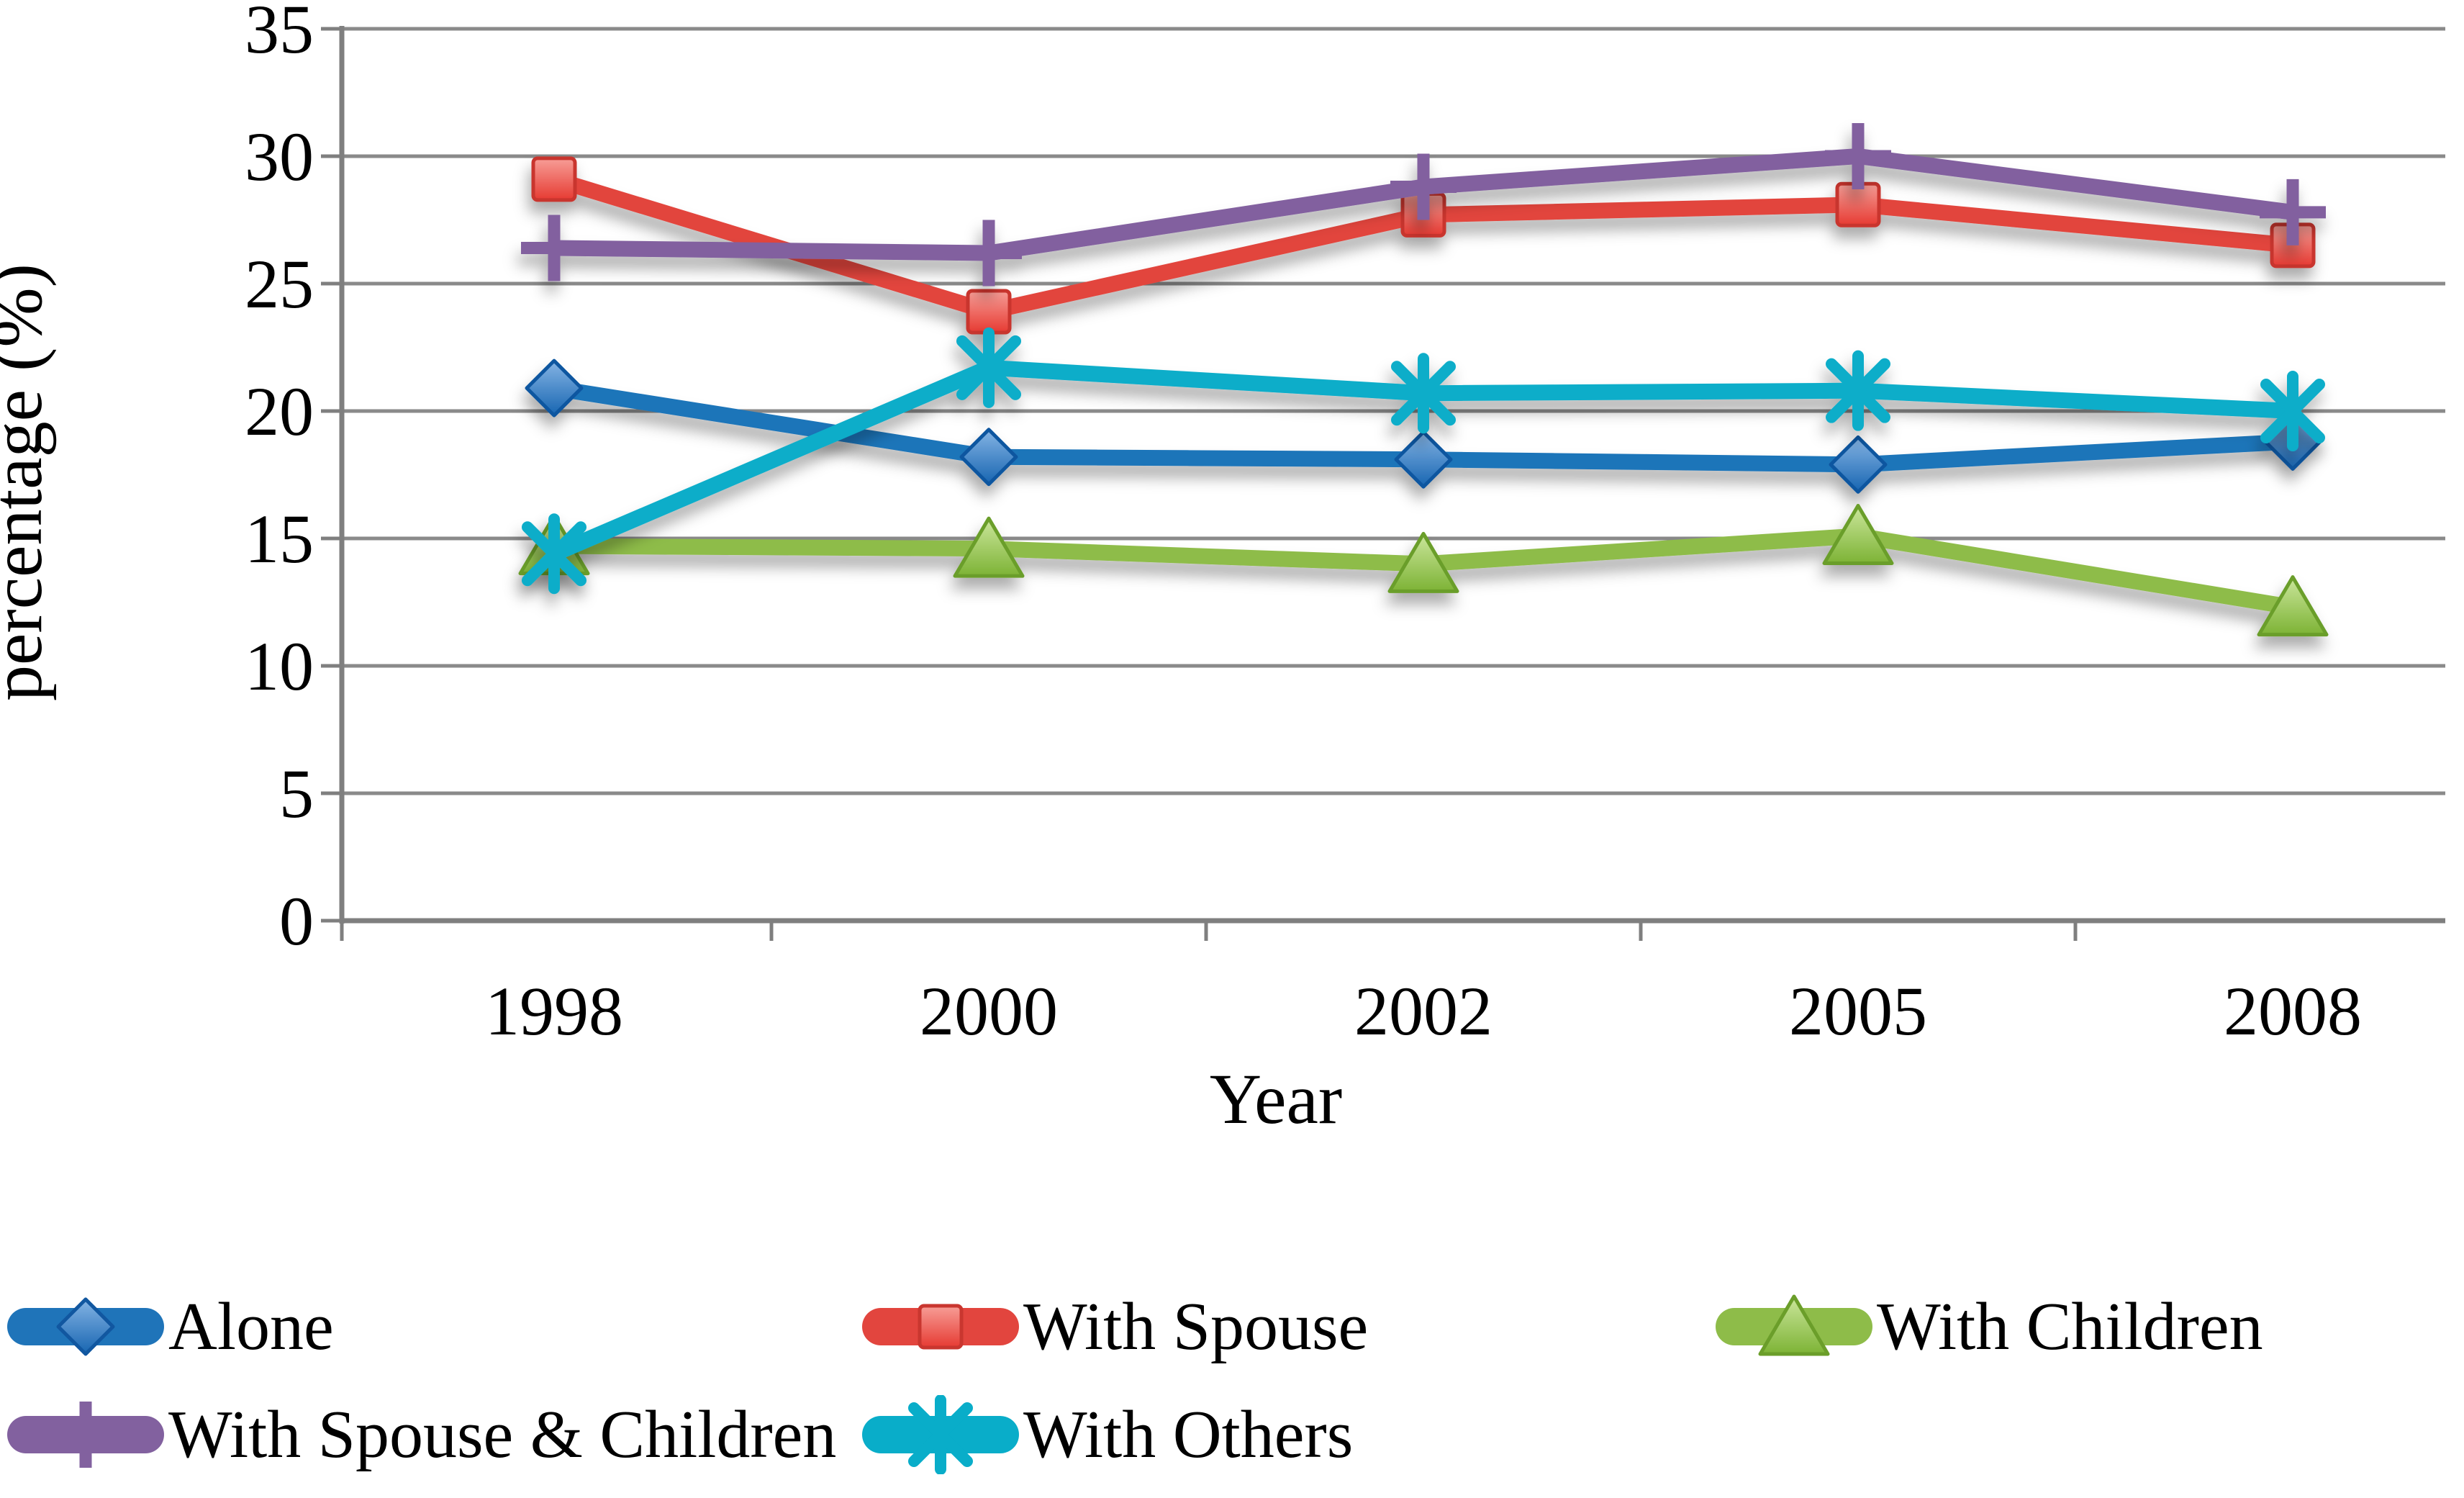 The width and height of the screenshot is (2464, 1498). What do you see at coordinates (279, 411) in the screenshot?
I see `y-tick-label: 20` at bounding box center [279, 411].